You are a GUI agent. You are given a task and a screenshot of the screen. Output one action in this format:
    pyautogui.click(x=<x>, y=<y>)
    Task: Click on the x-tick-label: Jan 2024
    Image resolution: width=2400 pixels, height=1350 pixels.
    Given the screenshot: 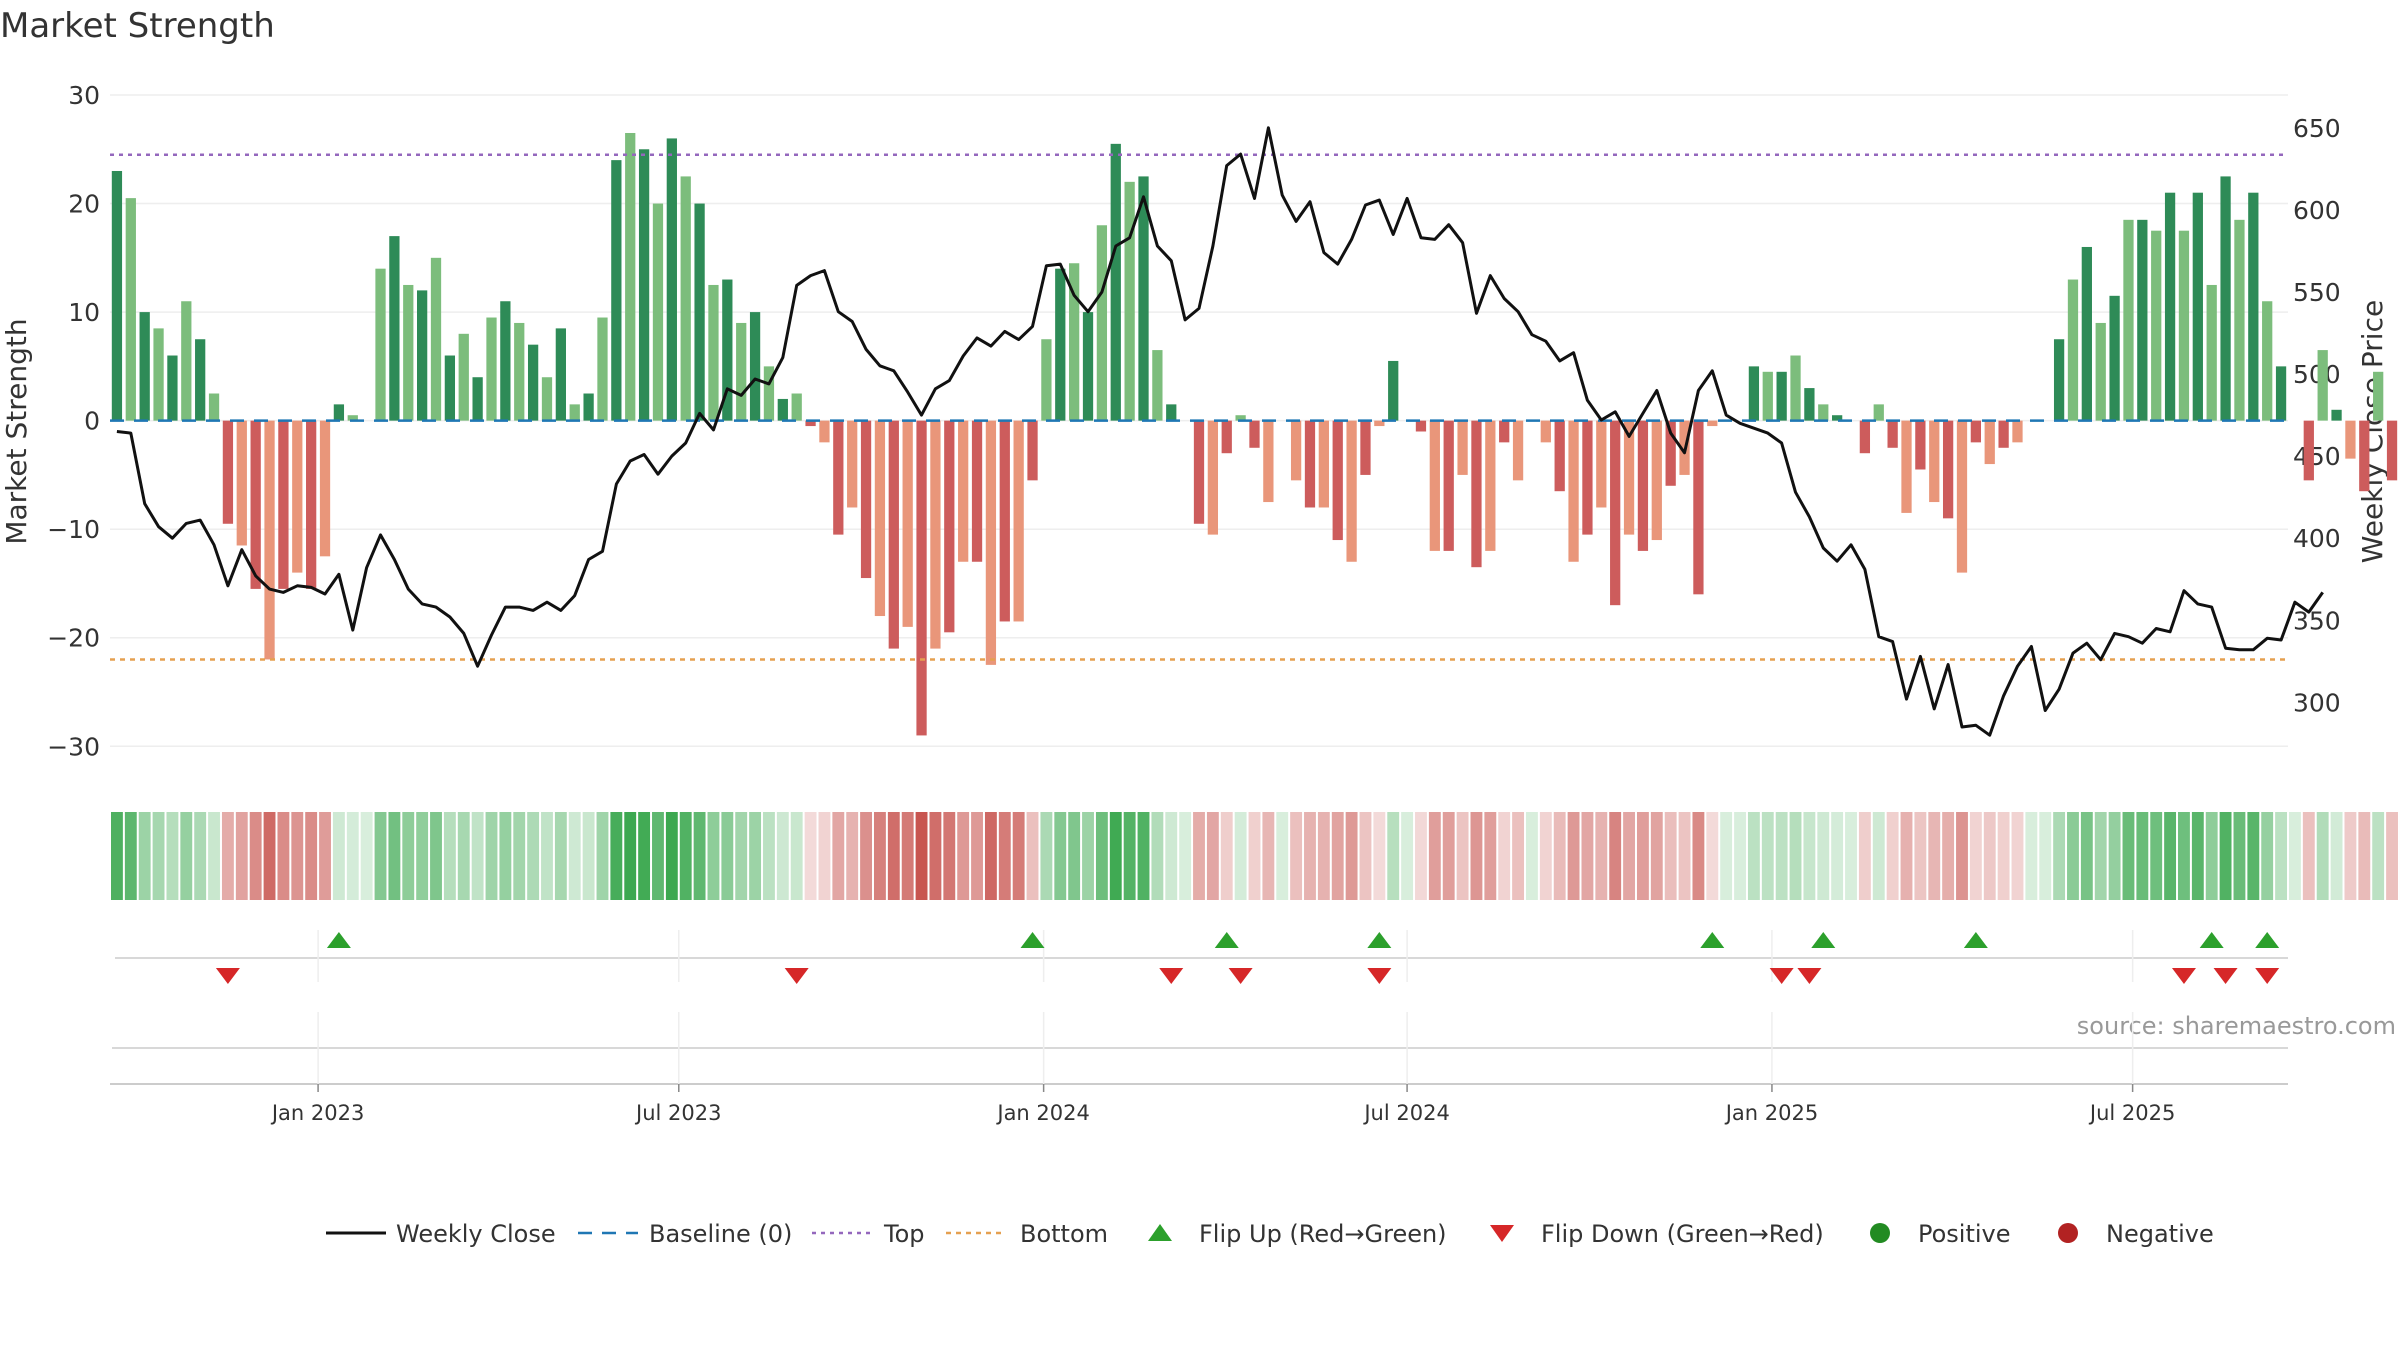 What is the action you would take?
    pyautogui.click(x=1042, y=1113)
    